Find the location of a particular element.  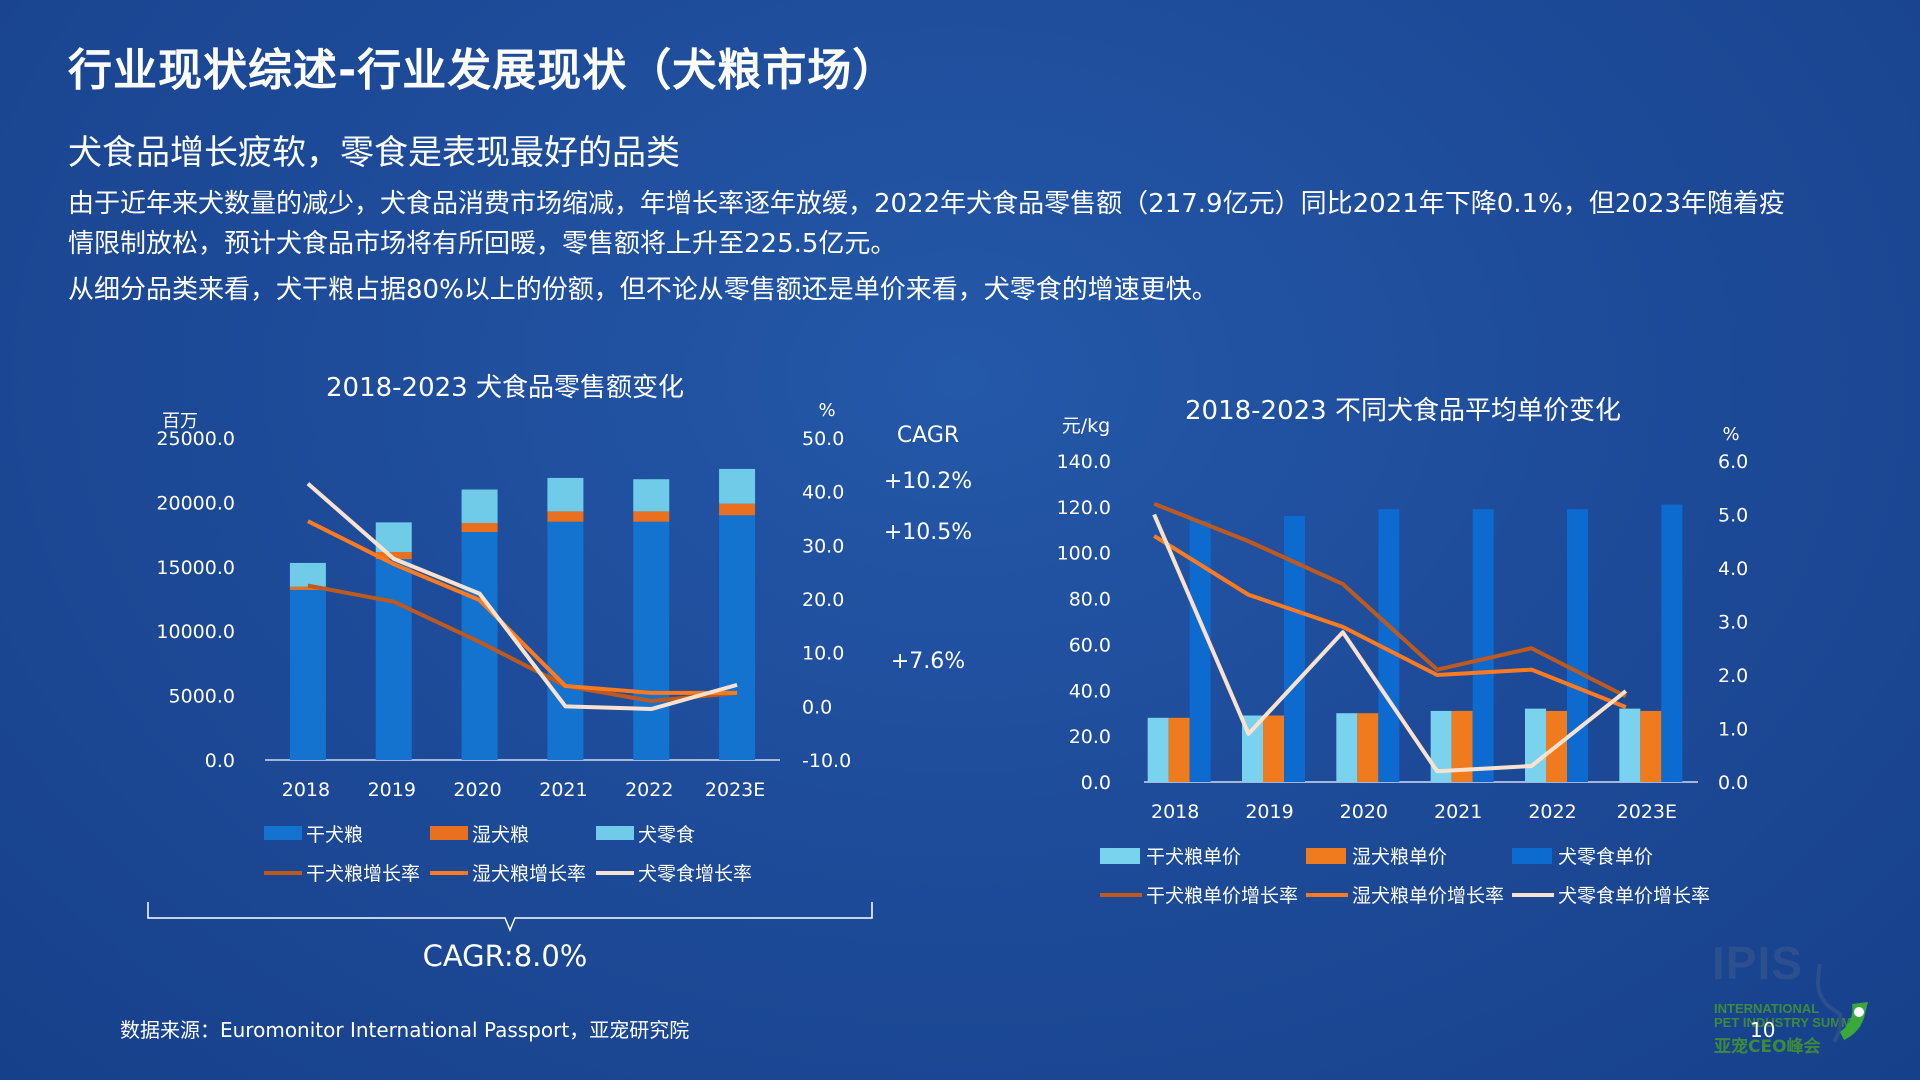

line-dry-growth is located at coordinates (522, 643).